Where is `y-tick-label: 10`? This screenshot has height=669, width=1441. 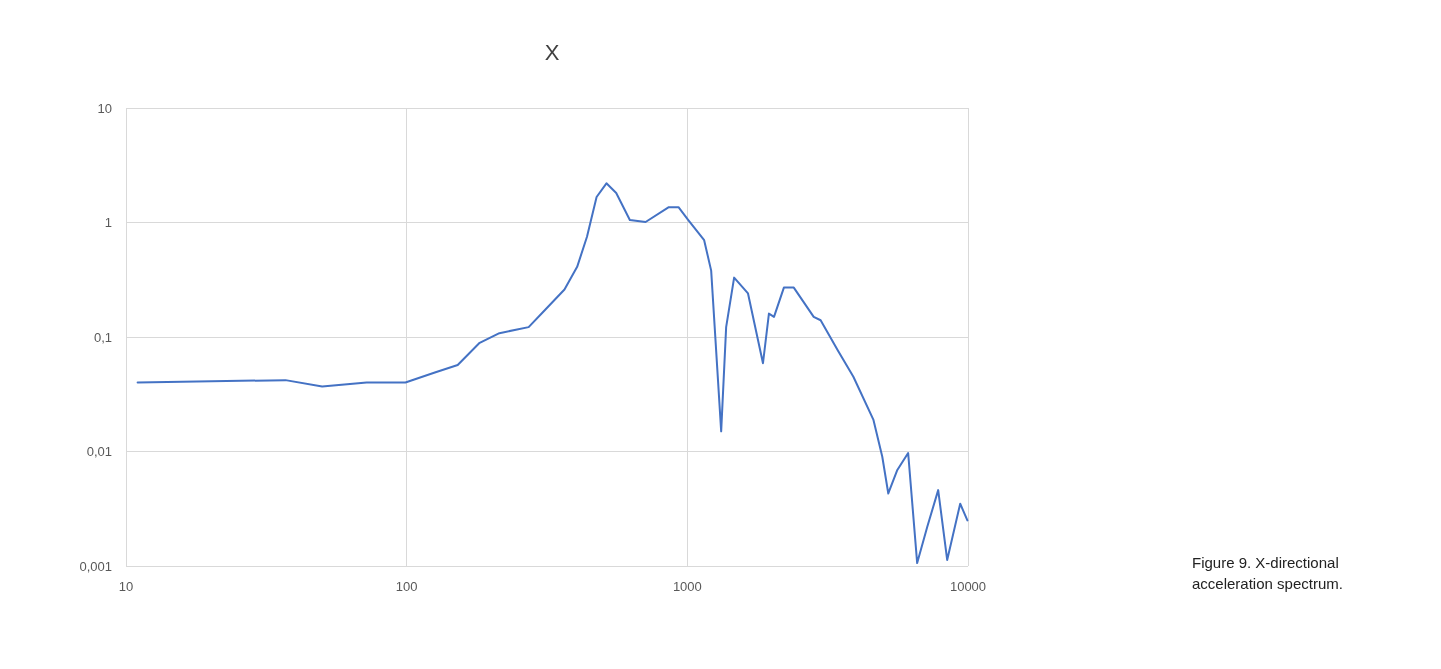 y-tick-label: 10 is located at coordinates (104, 108).